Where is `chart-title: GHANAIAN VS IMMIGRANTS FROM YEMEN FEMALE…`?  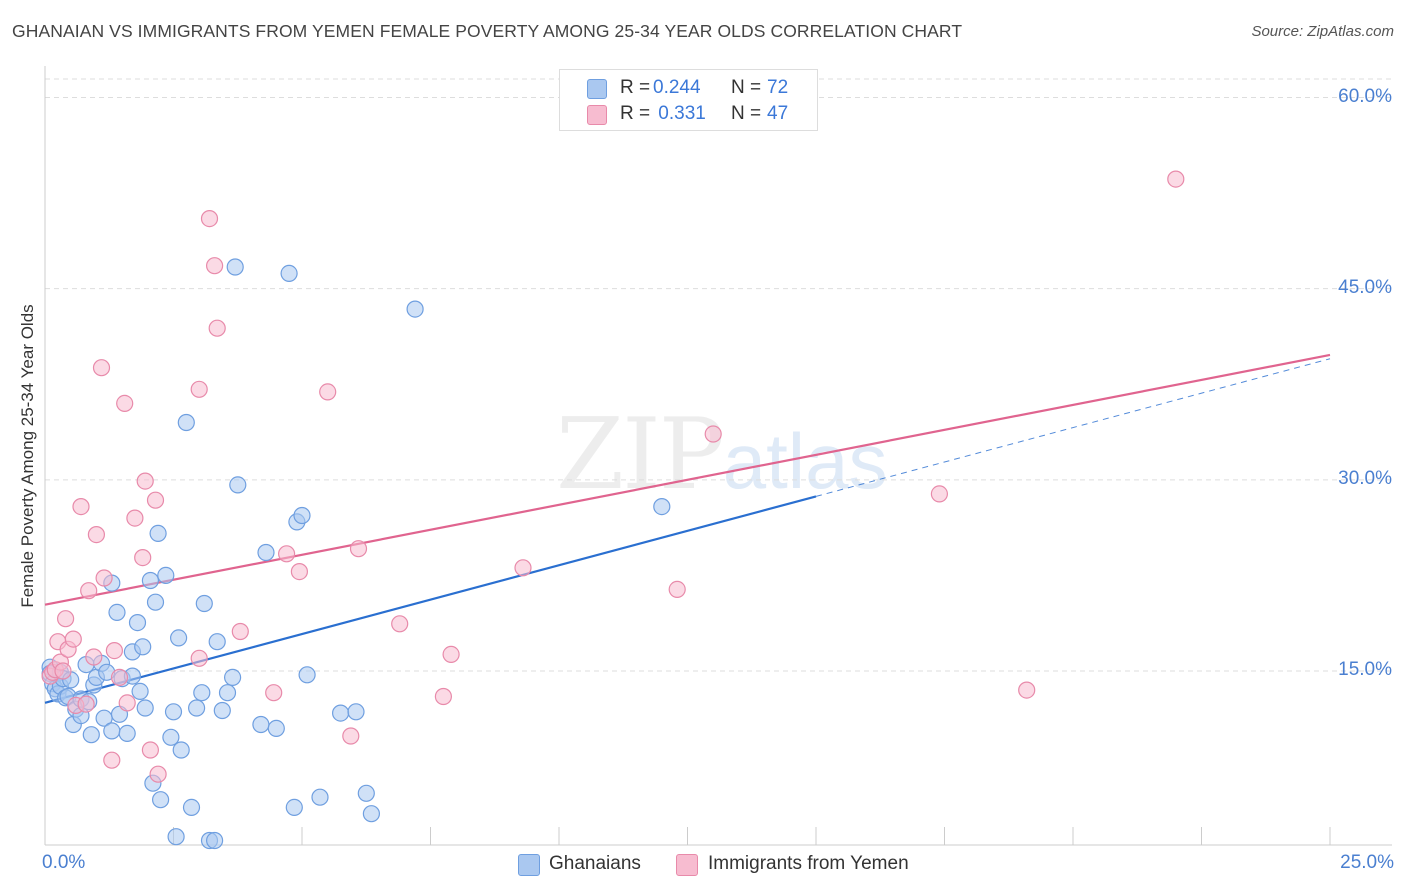 chart-title: GHANAIAN VS IMMIGRANTS FROM YEMEN FEMALE… is located at coordinates (487, 31).